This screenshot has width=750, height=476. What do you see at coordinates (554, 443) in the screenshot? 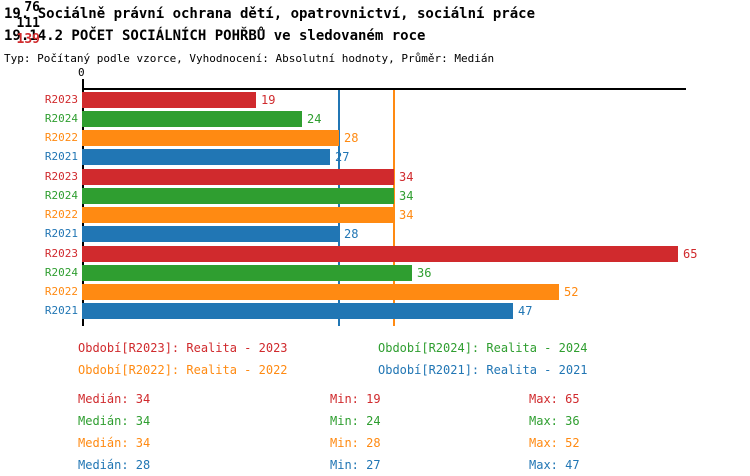
I see `stat-max-r2022: Max: 52` at bounding box center [554, 443].